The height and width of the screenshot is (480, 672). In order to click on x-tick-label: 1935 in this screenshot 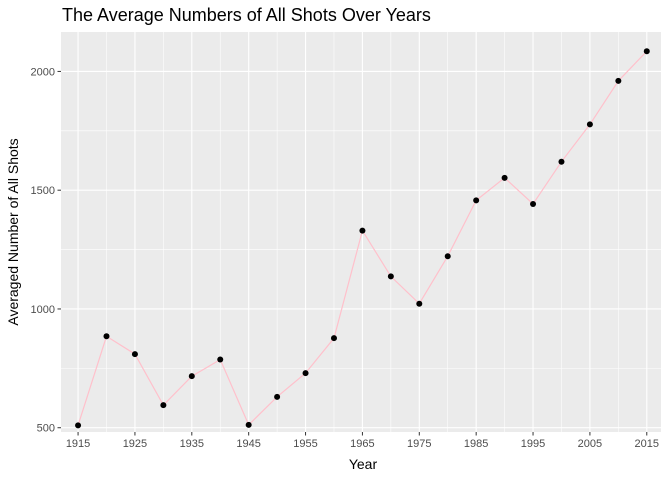, I will do `click(192, 444)`.